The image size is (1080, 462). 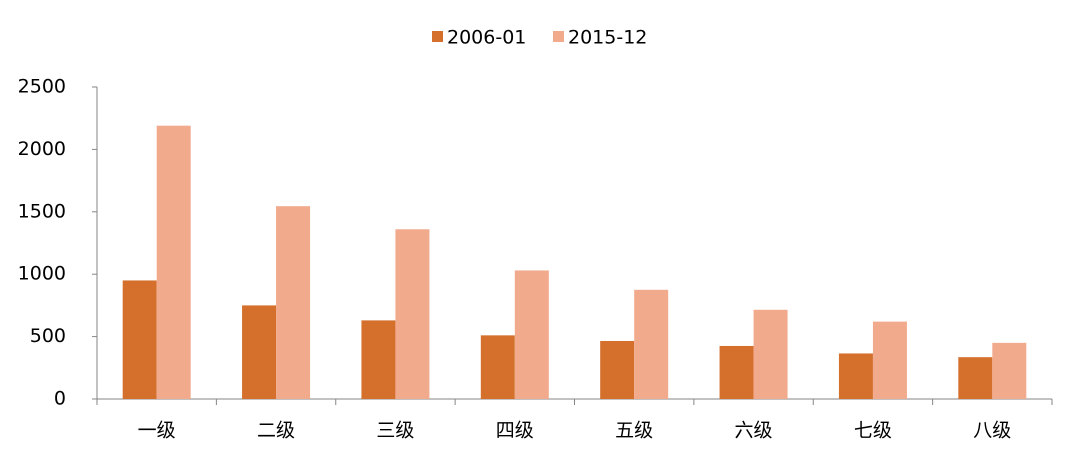 I want to click on y-tick-label: 1000, so click(x=42, y=274).